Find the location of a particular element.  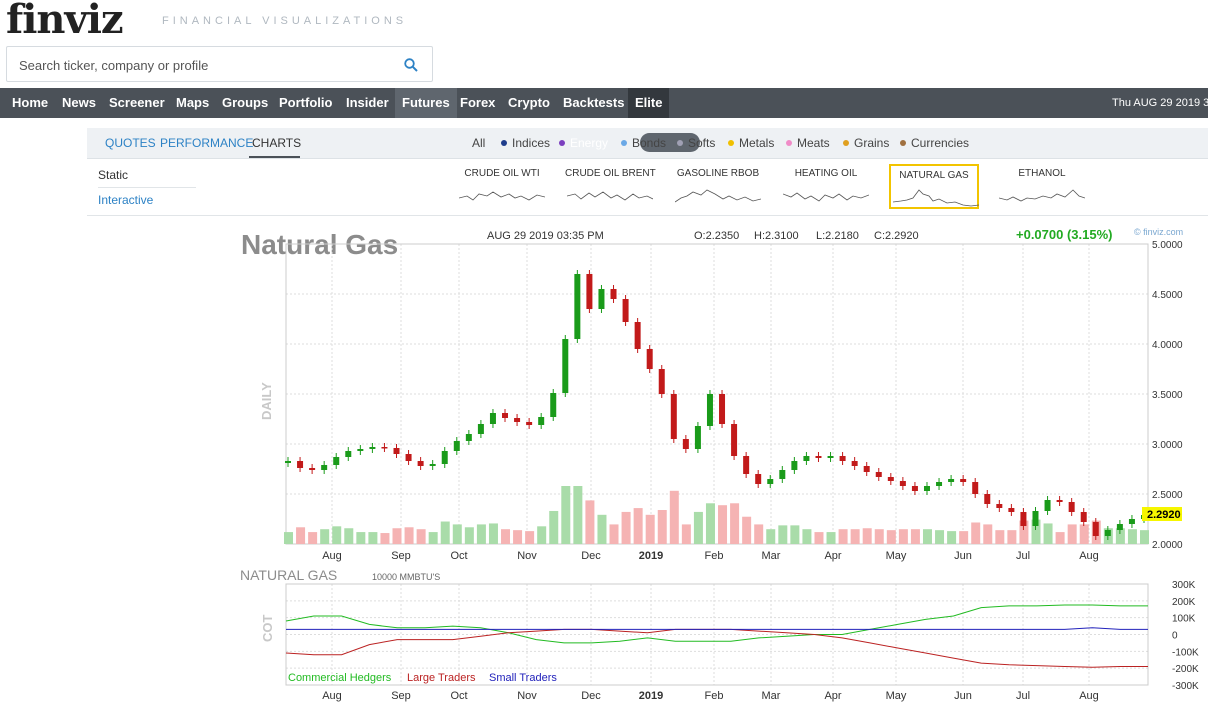

thumb-ethanol: ETHANOL is located at coordinates (1042, 186).